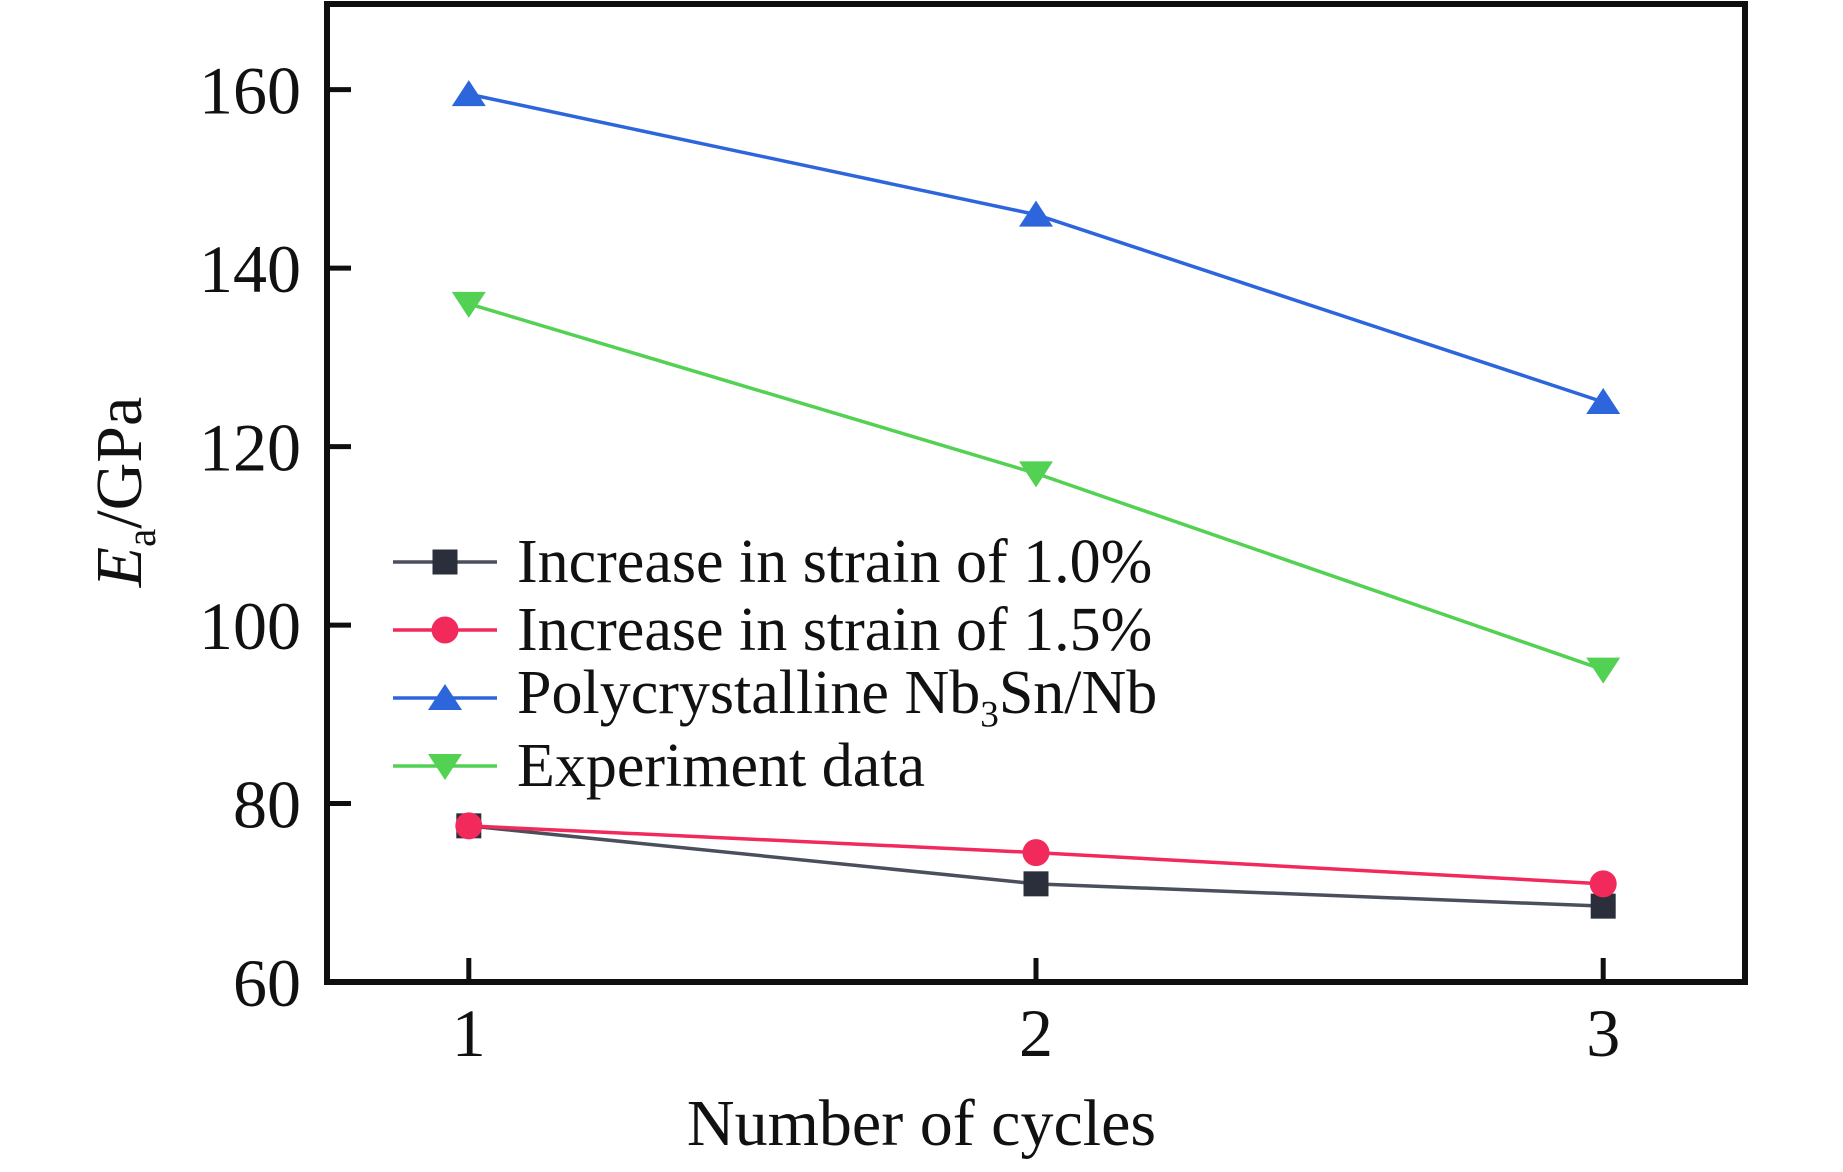 Image resolution: width=1843 pixels, height=1172 pixels. Describe the element at coordinates (250, 447) in the screenshot. I see `y-tick-label: 120` at that location.